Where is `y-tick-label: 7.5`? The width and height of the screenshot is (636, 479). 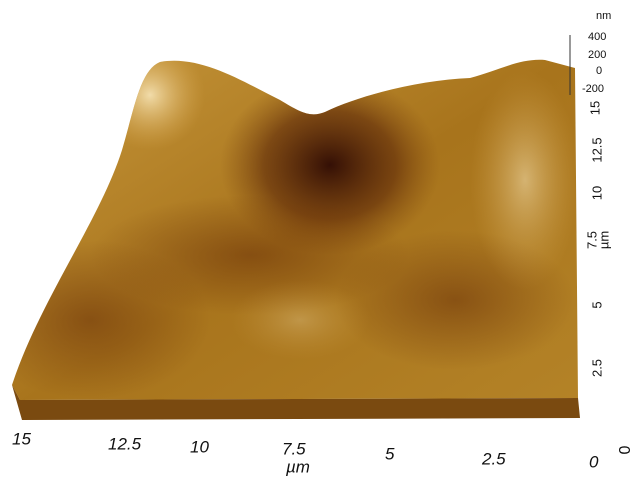
y-tick-label: 7.5 is located at coordinates (591, 240).